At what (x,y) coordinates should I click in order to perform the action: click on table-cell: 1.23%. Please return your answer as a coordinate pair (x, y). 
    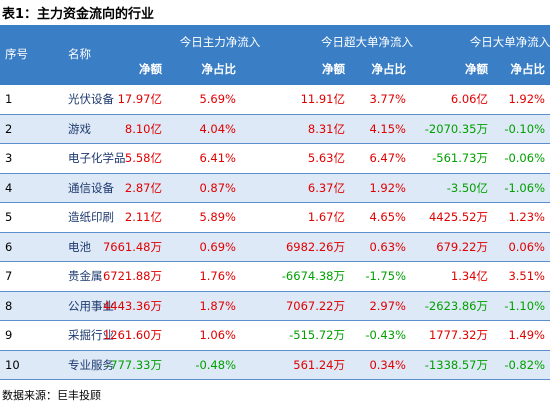
    Looking at the image, I should click on (526, 217).